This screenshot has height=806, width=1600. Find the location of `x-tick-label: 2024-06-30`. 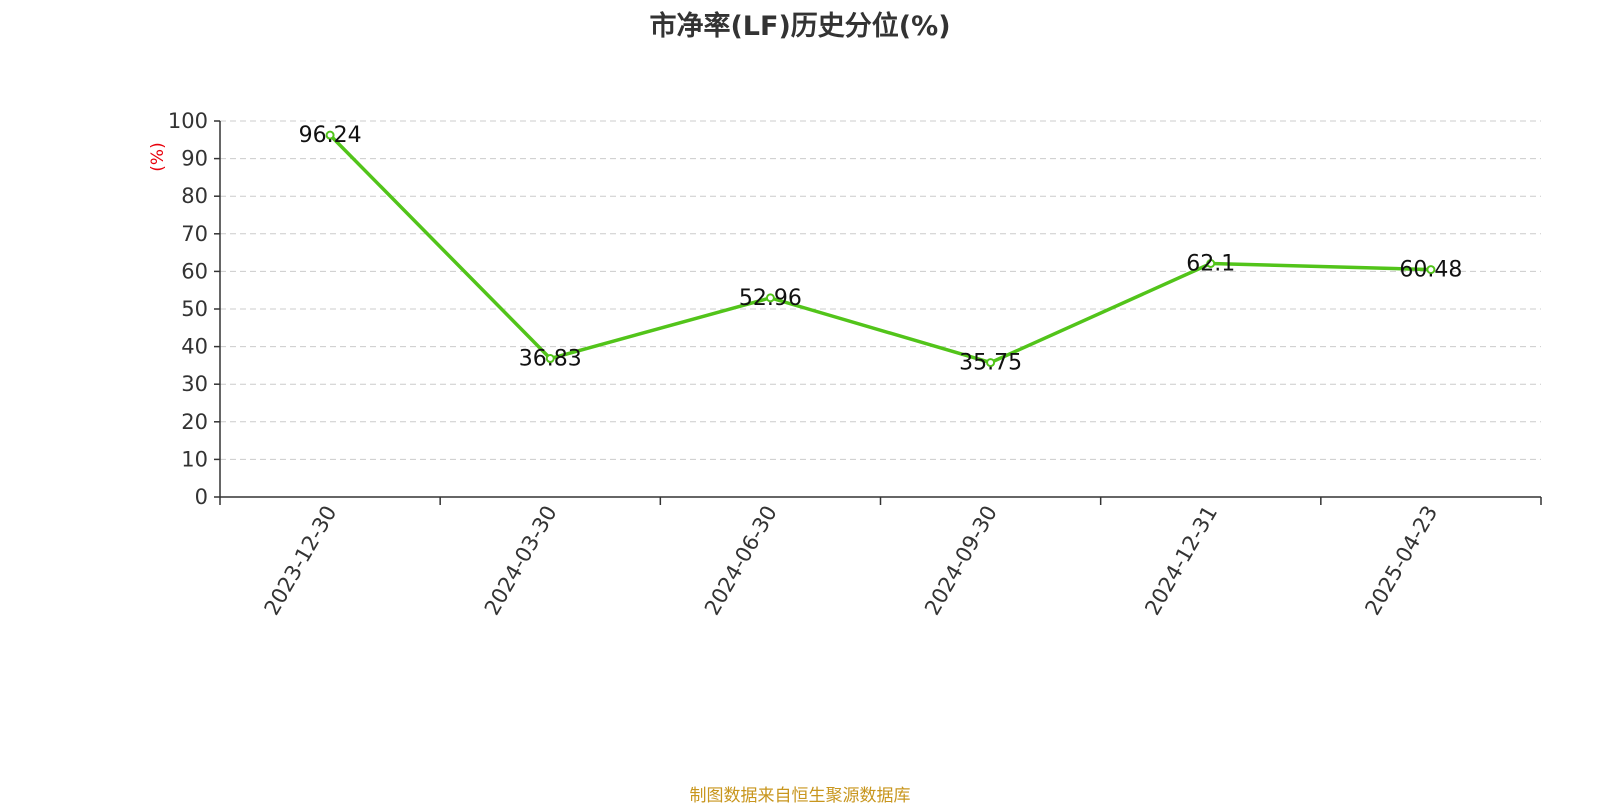

x-tick-label: 2024-06-30 is located at coordinates (741, 561).